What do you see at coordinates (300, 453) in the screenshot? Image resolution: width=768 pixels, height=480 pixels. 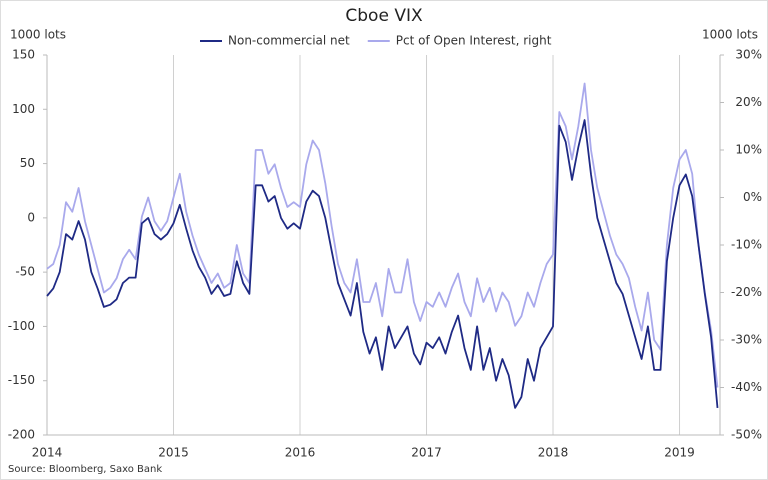 I see `x-tick-label: 2016` at bounding box center [300, 453].